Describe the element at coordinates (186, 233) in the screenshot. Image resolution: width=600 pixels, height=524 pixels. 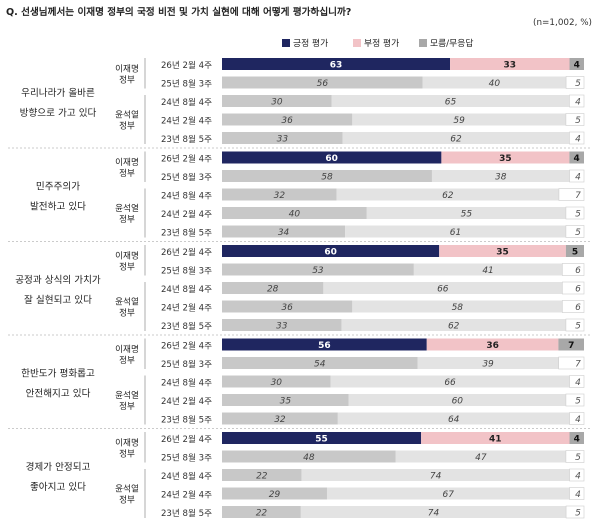
I see `row-date-label: 23년 8월 5주` at that location.